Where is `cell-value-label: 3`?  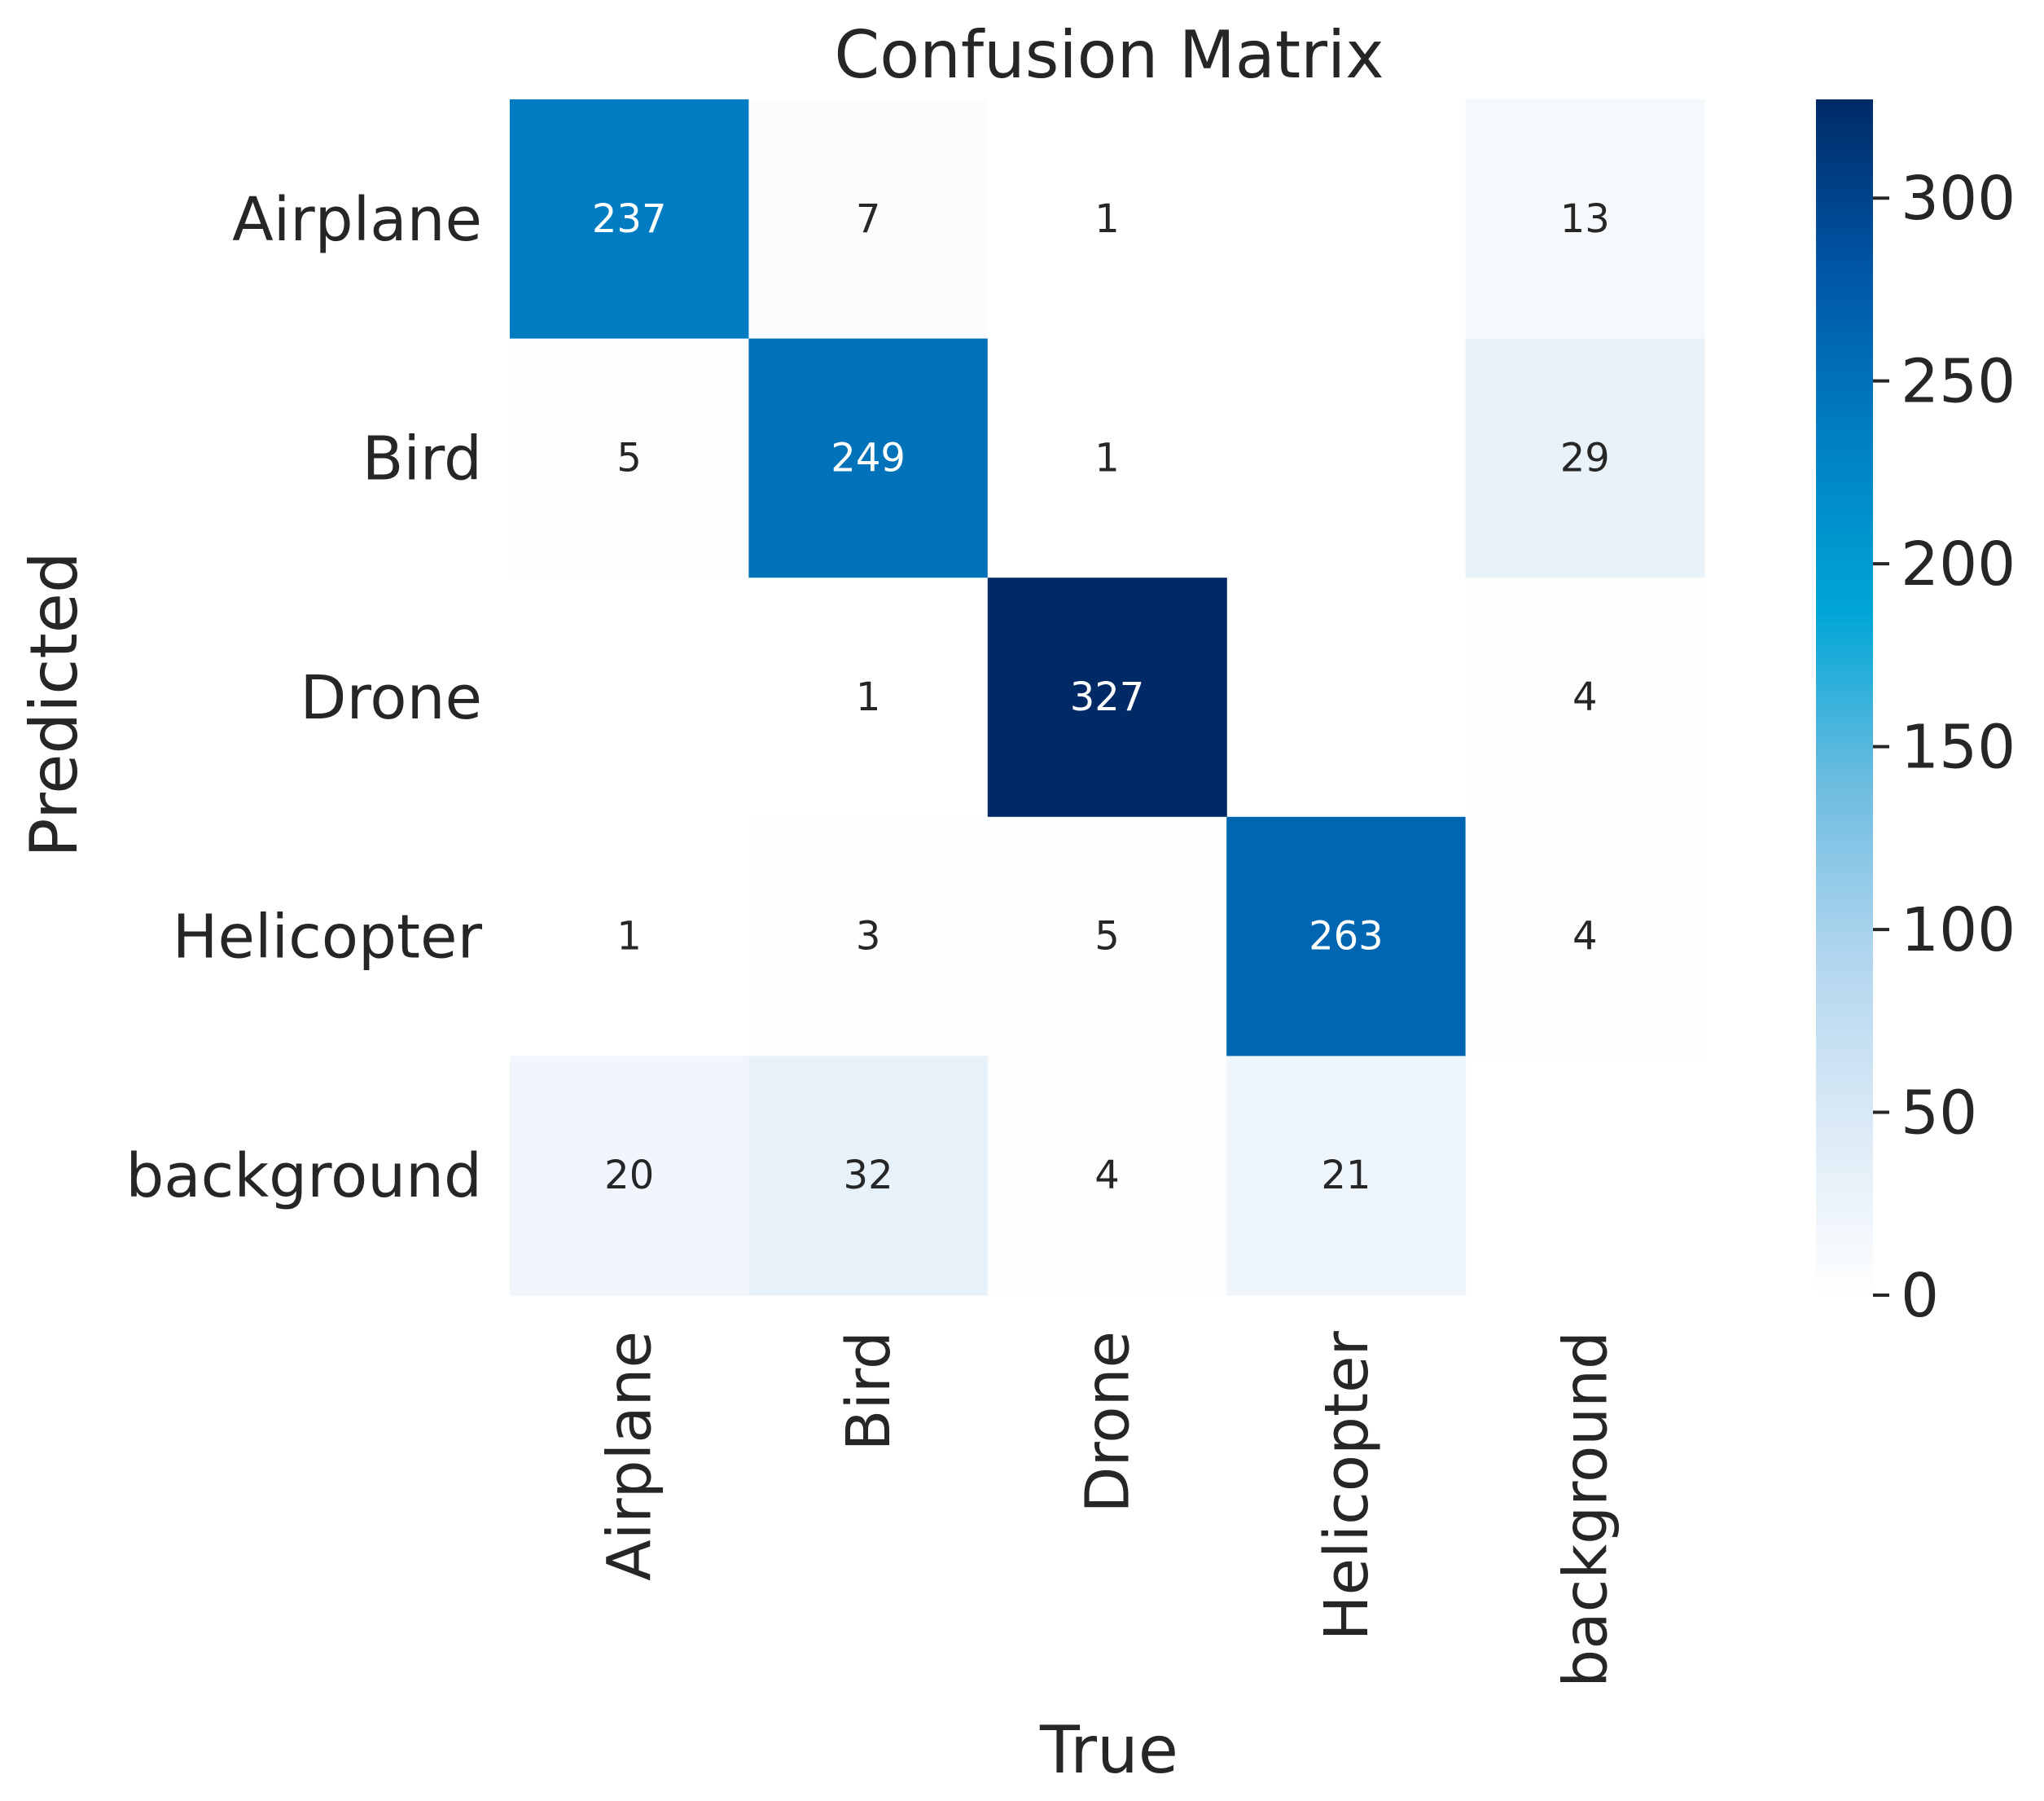
cell-value-label: 3 is located at coordinates (868, 937).